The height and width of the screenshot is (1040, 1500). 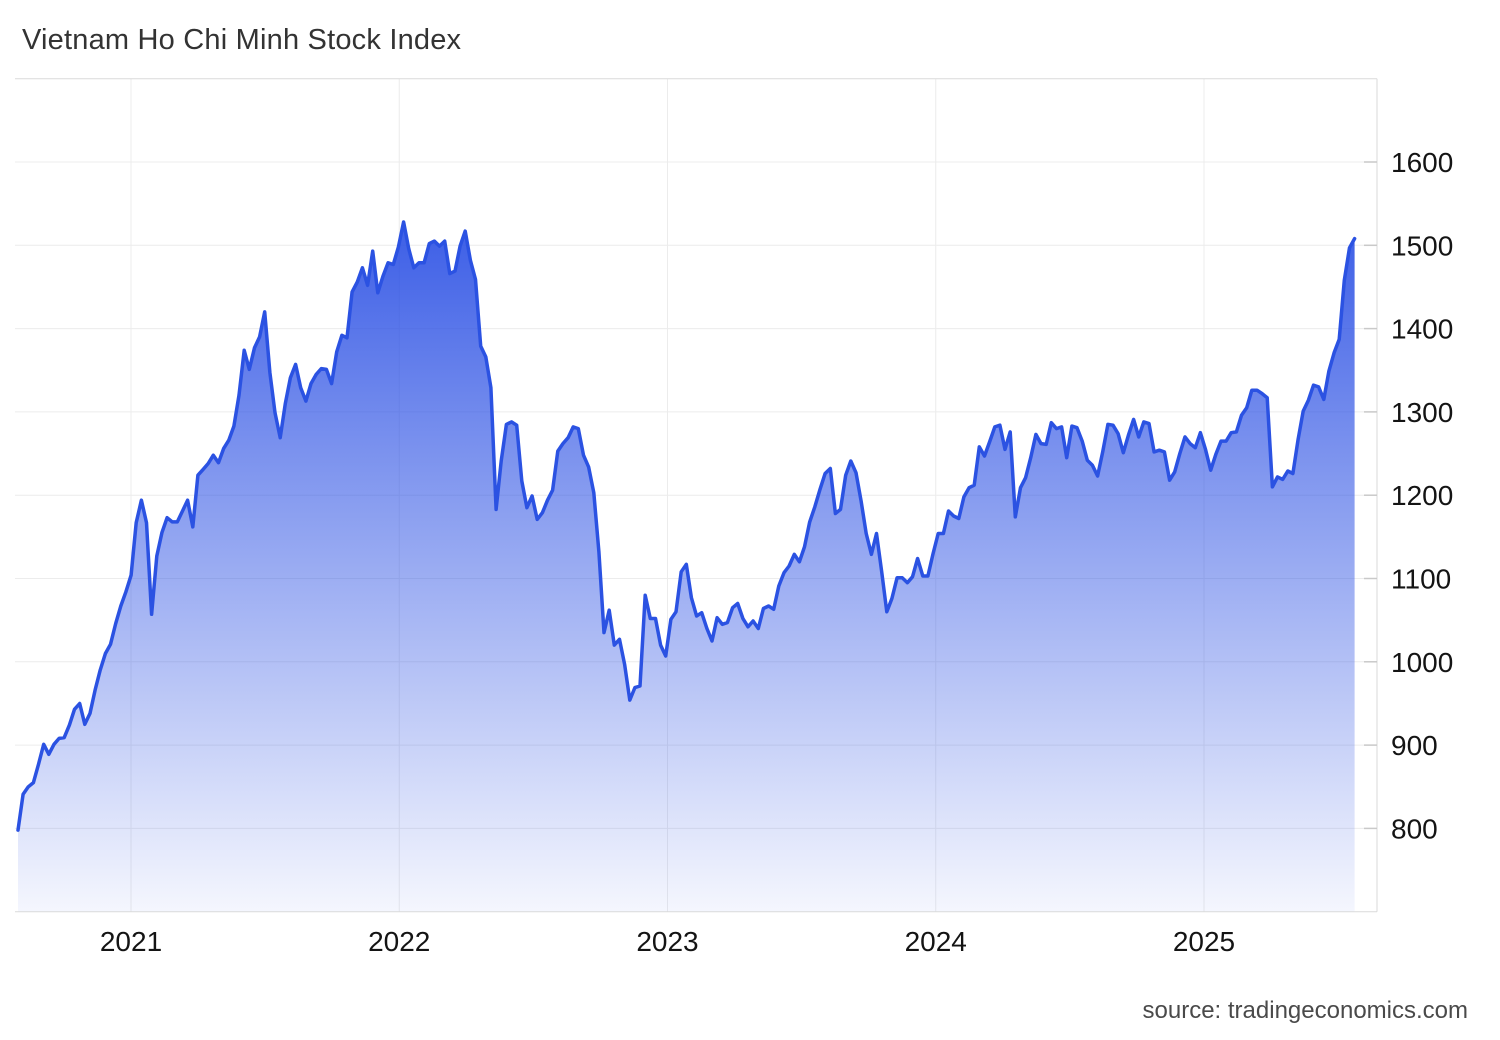 What do you see at coordinates (936, 941) in the screenshot?
I see `x-tick-label: 2024` at bounding box center [936, 941].